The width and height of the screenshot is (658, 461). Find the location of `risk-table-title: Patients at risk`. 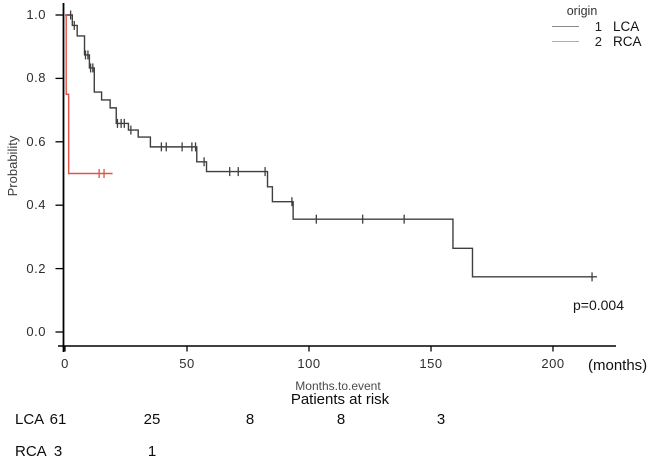

risk-table-title: Patients at risk is located at coordinates (340, 399).